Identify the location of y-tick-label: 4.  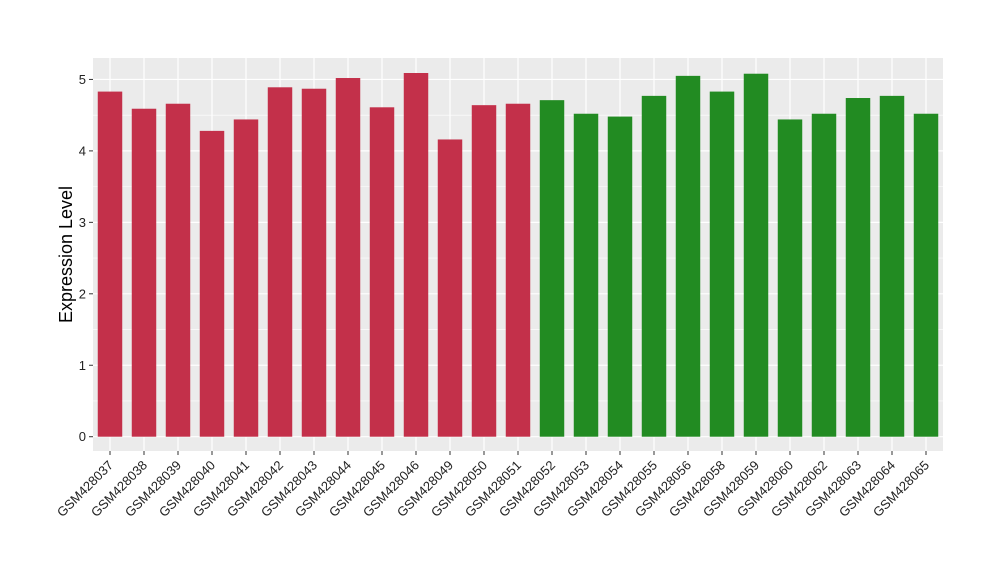
(82, 150).